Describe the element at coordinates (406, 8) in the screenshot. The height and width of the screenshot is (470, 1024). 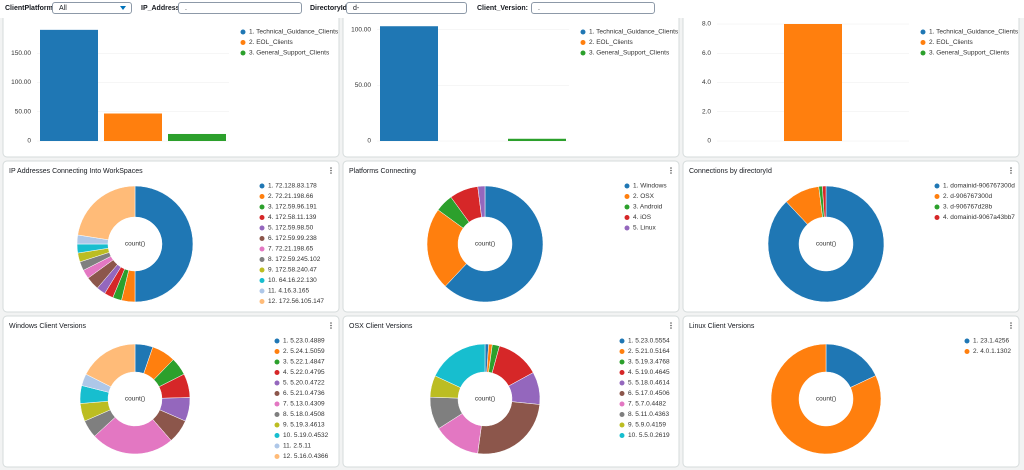
I see `text-input: d-` at that location.